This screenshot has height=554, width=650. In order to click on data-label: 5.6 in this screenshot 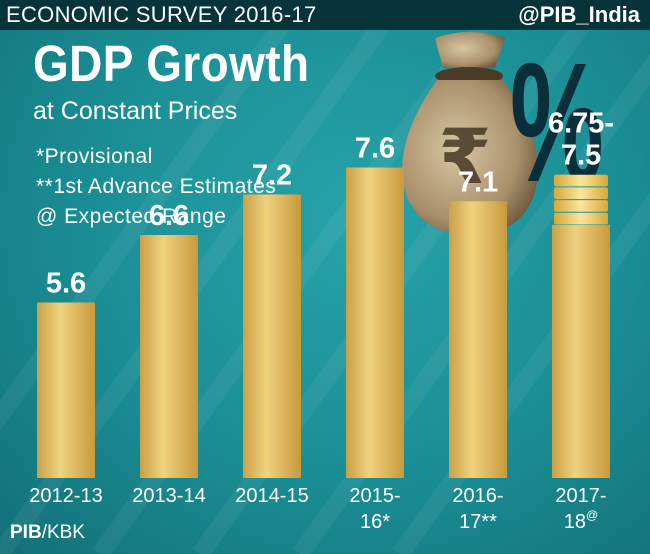, I will do `click(66, 284)`.